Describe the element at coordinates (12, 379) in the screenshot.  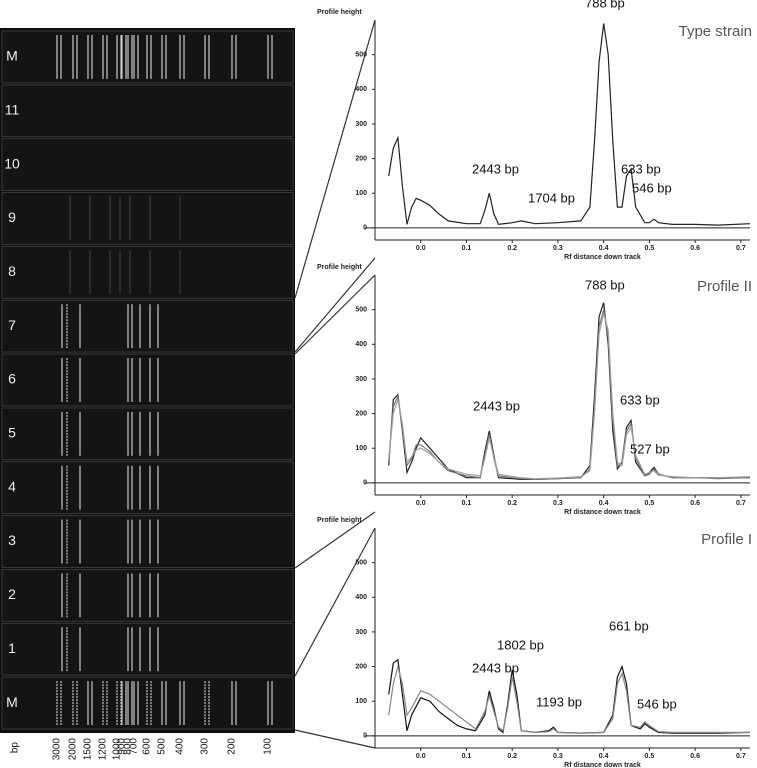
I see `lane-label: 6` at that location.